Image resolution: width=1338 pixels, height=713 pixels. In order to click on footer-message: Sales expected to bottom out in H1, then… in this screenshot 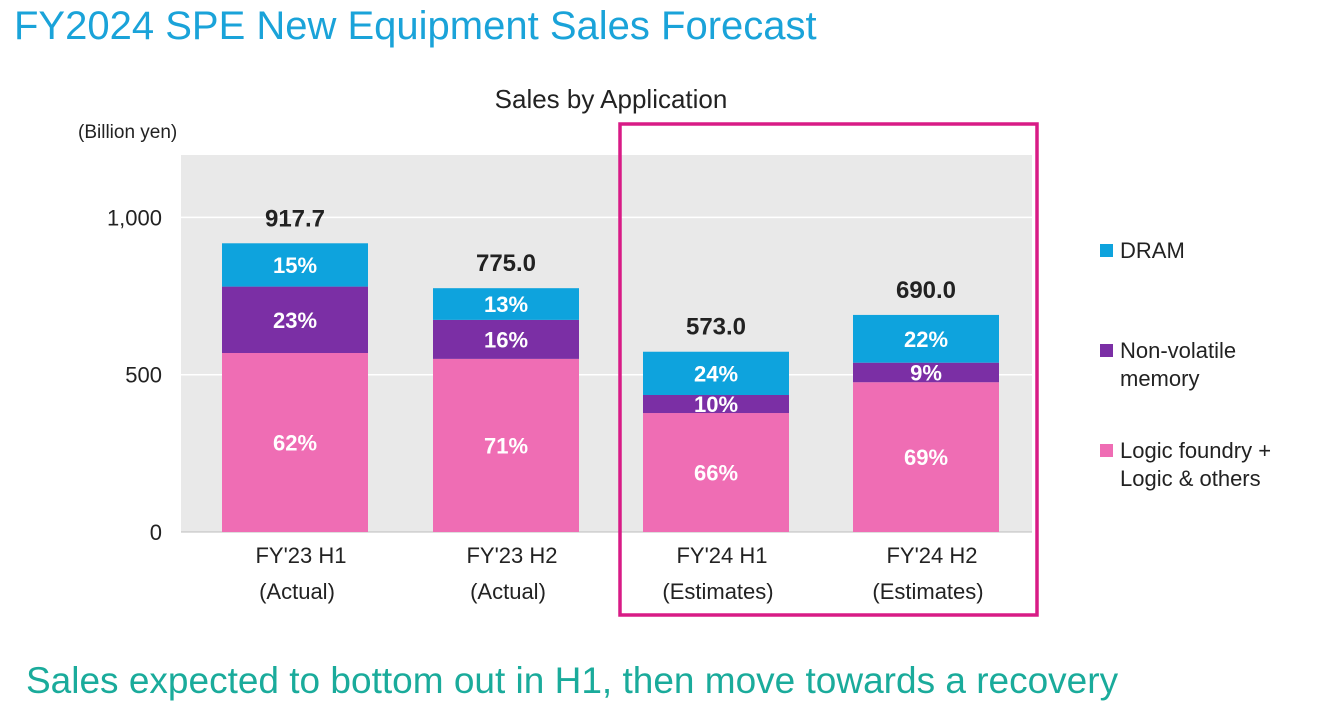, I will do `click(572, 680)`.